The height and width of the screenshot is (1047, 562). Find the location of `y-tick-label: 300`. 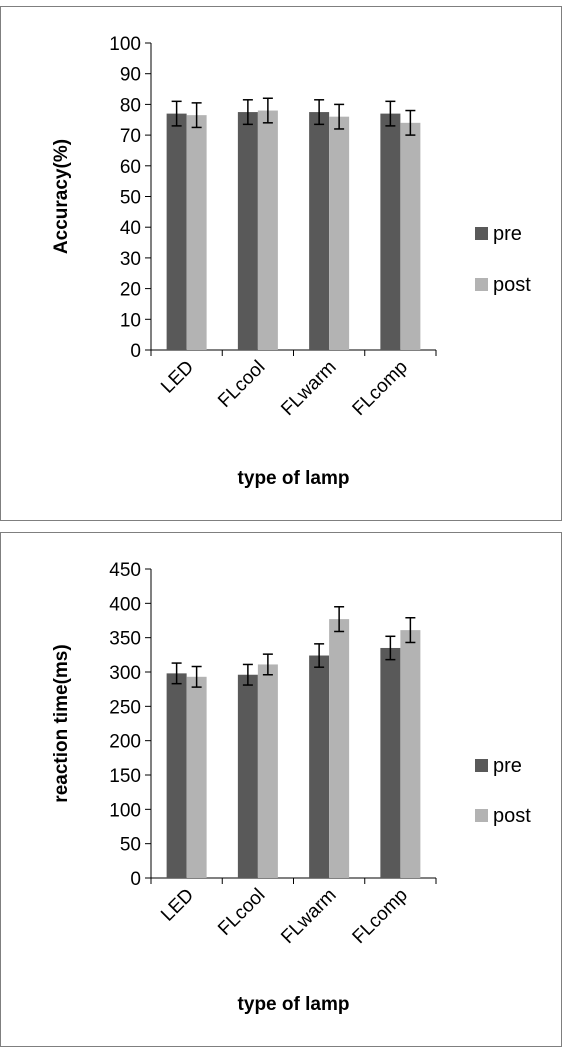

y-tick-label: 300 is located at coordinates (125, 673).